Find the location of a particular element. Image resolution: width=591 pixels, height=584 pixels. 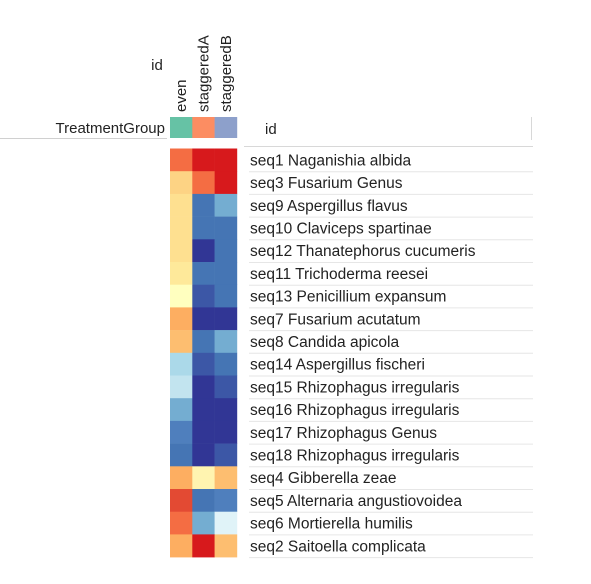

row-label: seq5 Alternaria angustiovoidea is located at coordinates (356, 501).